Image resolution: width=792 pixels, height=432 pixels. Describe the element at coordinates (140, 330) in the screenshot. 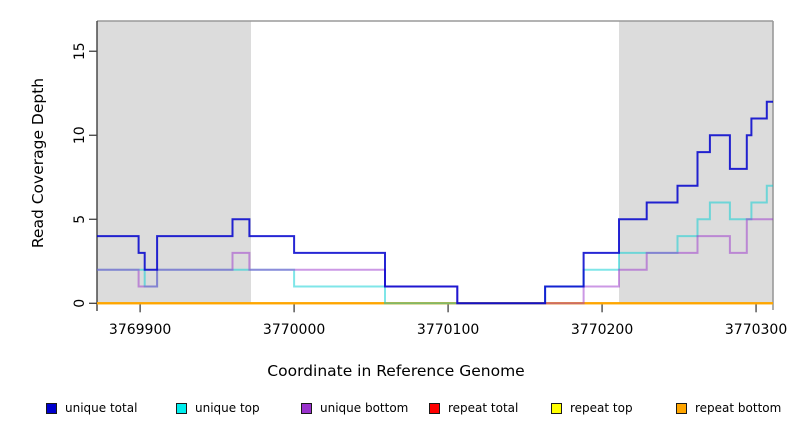

I see `x-tick-label-3769900: 3769900` at that location.